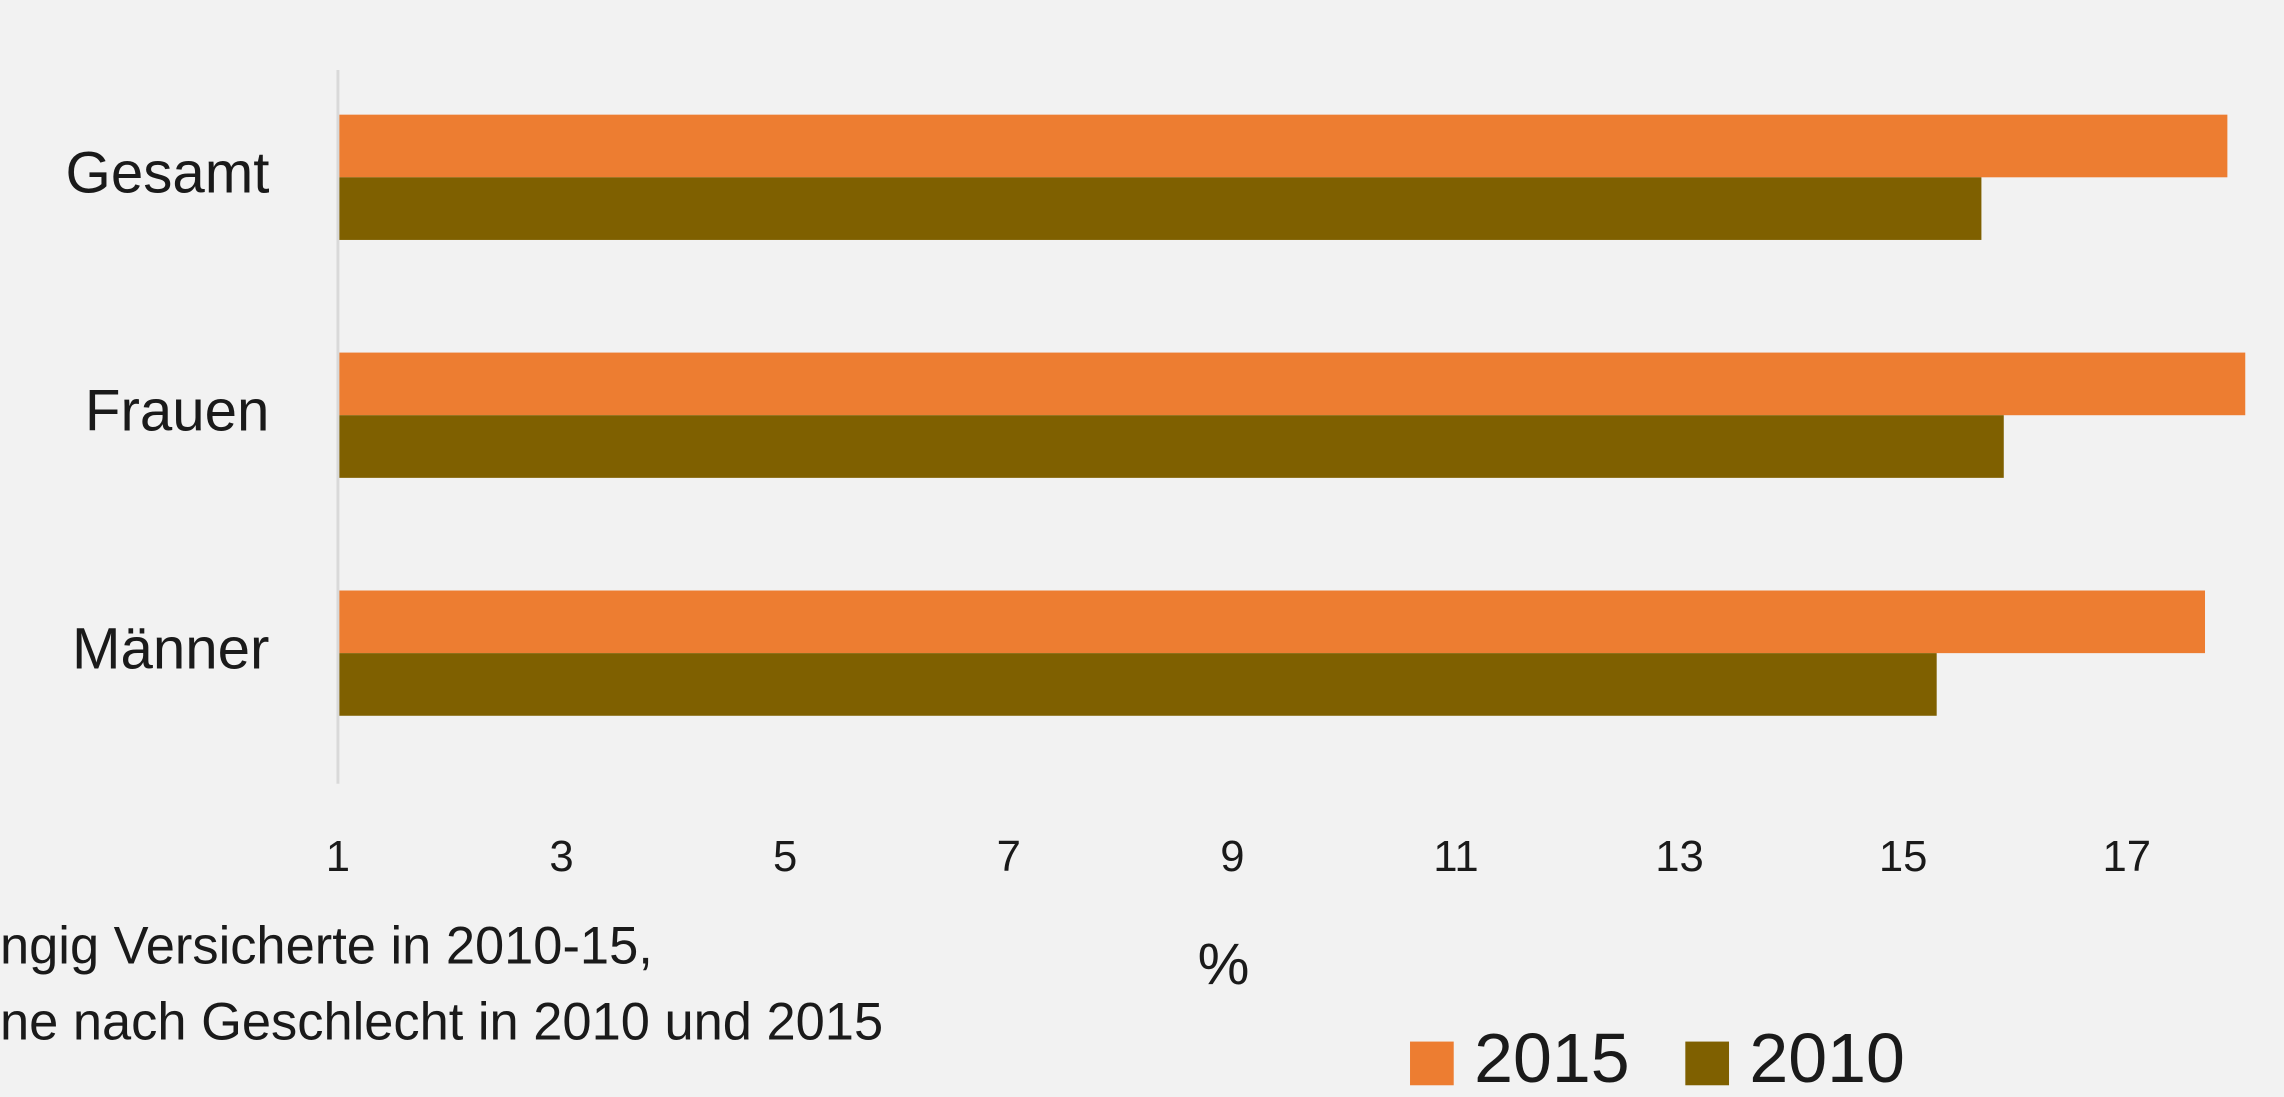 The height and width of the screenshot is (1097, 2284). Describe the element at coordinates (326, 947) in the screenshot. I see `caption: ngig Versicherte in 2010-15,` at that location.